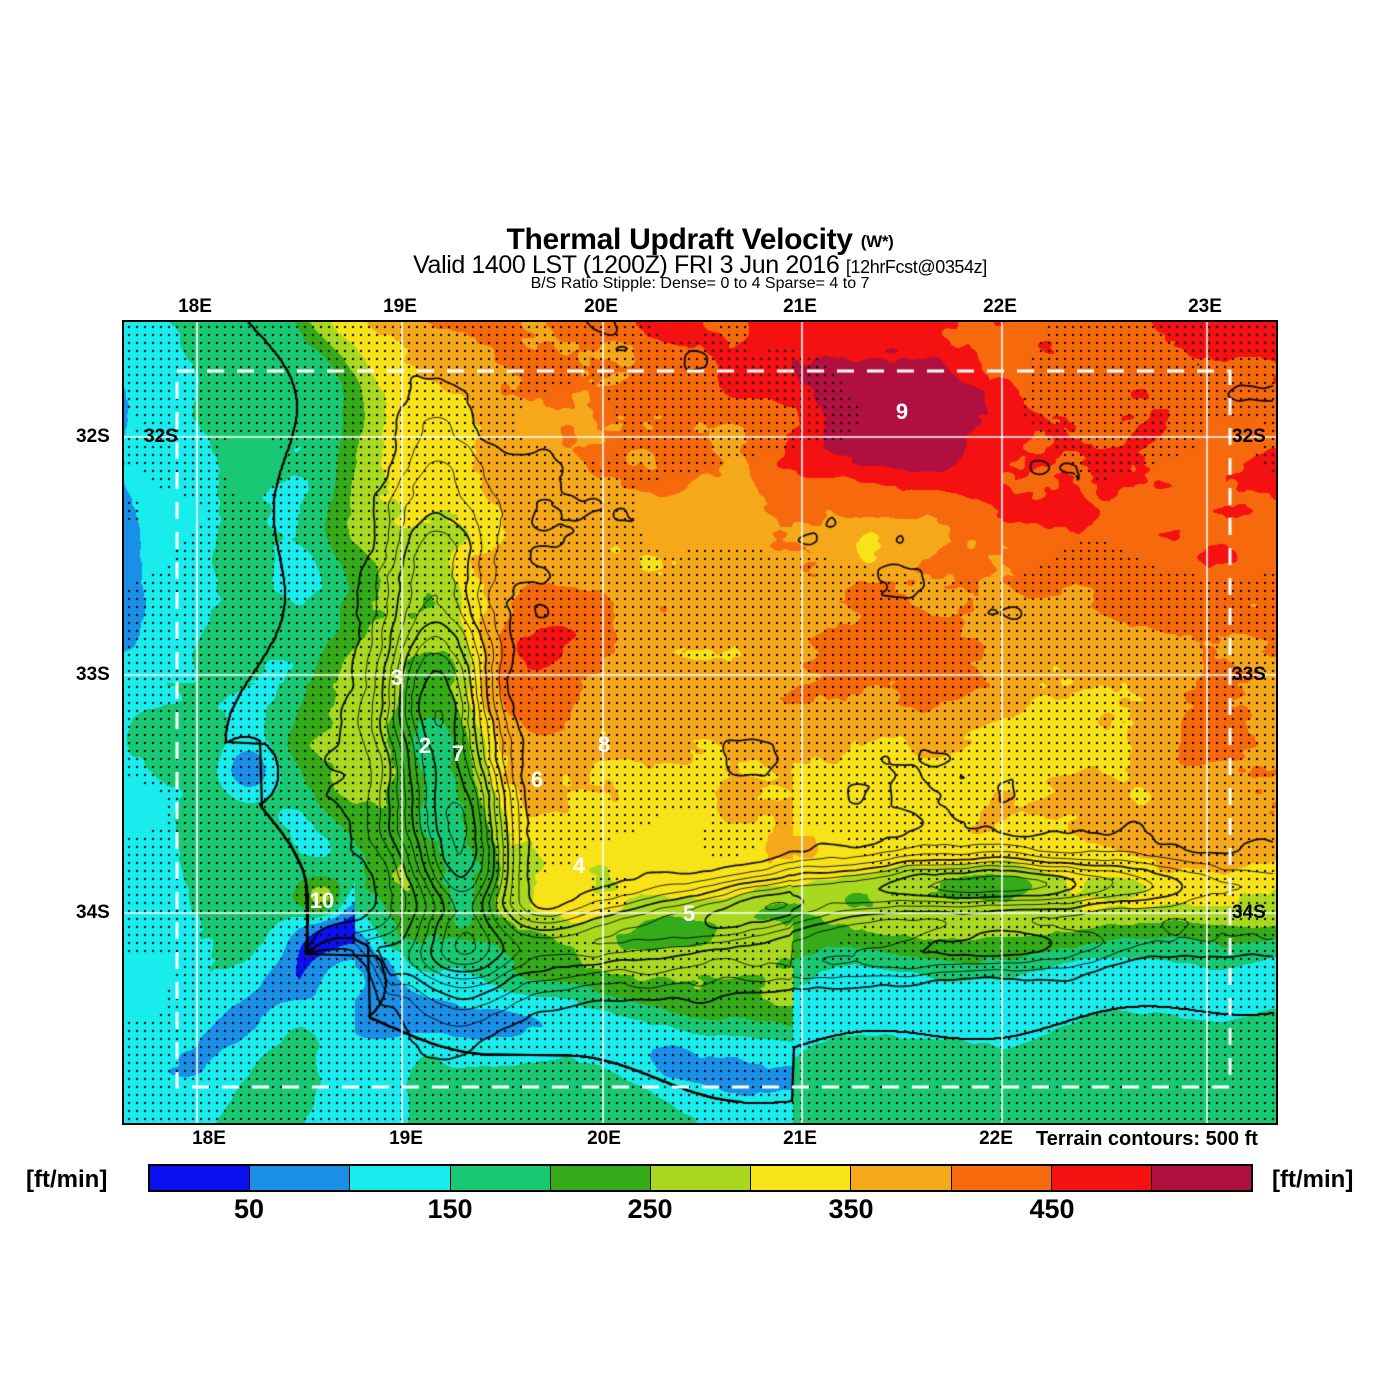  I want to click on lon-label-bottom-2: 20E, so click(604, 1138).